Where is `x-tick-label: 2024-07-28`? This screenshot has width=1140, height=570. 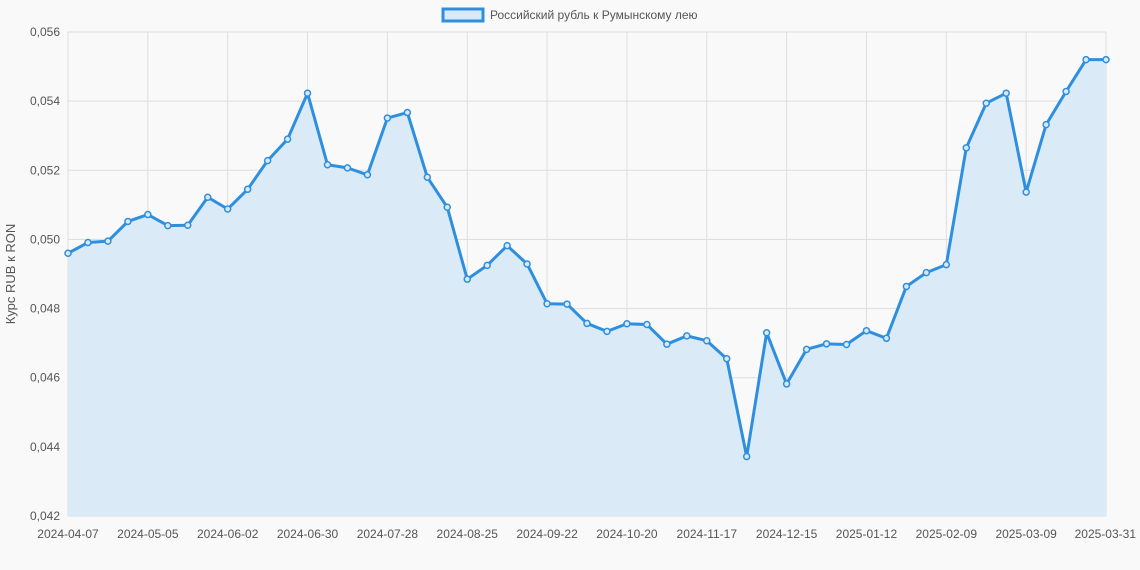
x-tick-label: 2024-07-28 is located at coordinates (388, 534).